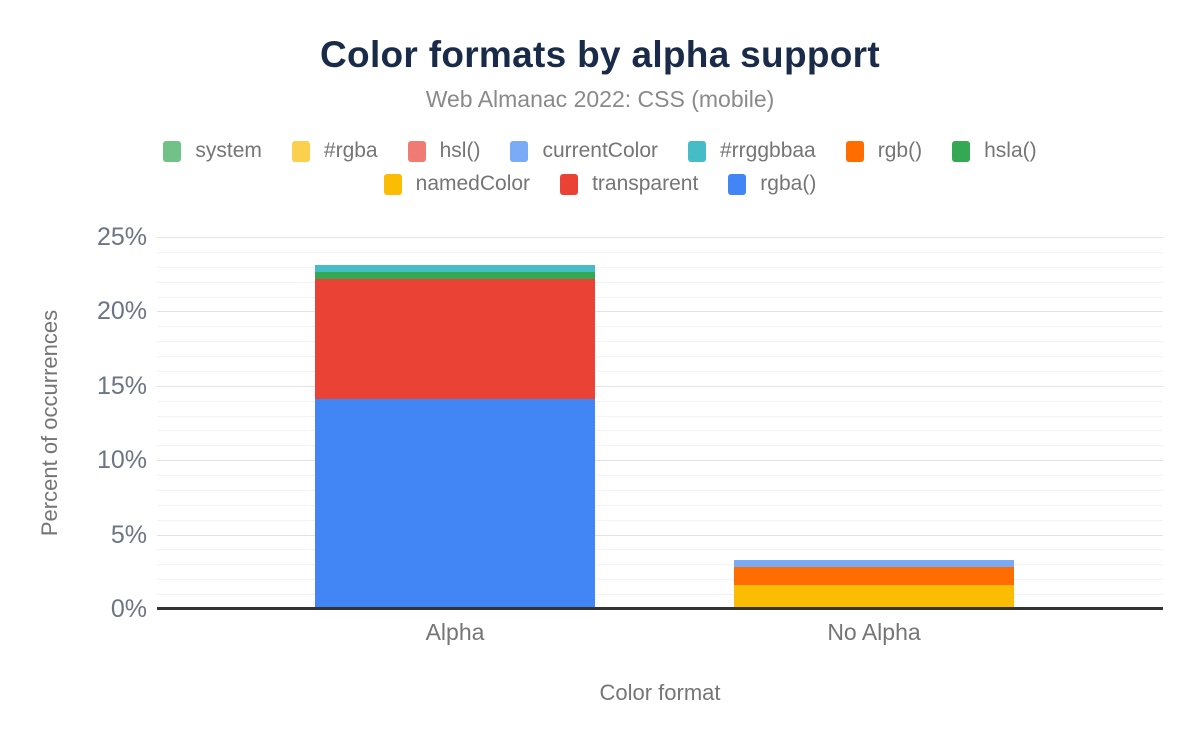  I want to click on y-tick-label: 20%, so click(121, 311).